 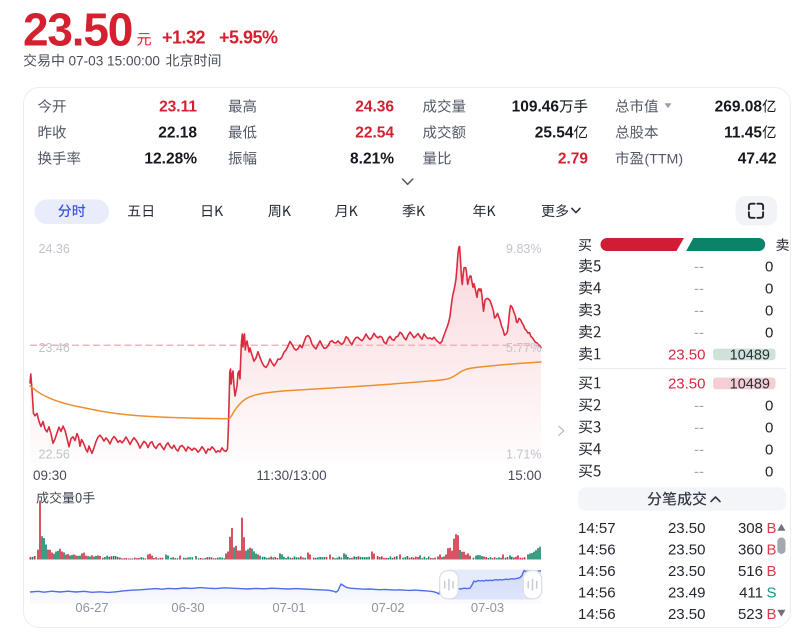 What do you see at coordinates (115, 61) in the screenshot?
I see `svg-text: 07-03 15:00:00` at bounding box center [115, 61].